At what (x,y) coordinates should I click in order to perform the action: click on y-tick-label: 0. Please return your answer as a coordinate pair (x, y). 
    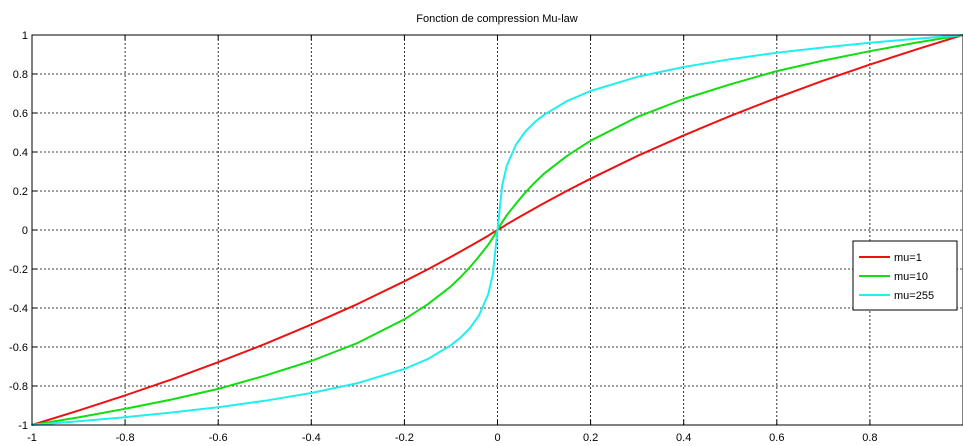
    Looking at the image, I should click on (25, 231).